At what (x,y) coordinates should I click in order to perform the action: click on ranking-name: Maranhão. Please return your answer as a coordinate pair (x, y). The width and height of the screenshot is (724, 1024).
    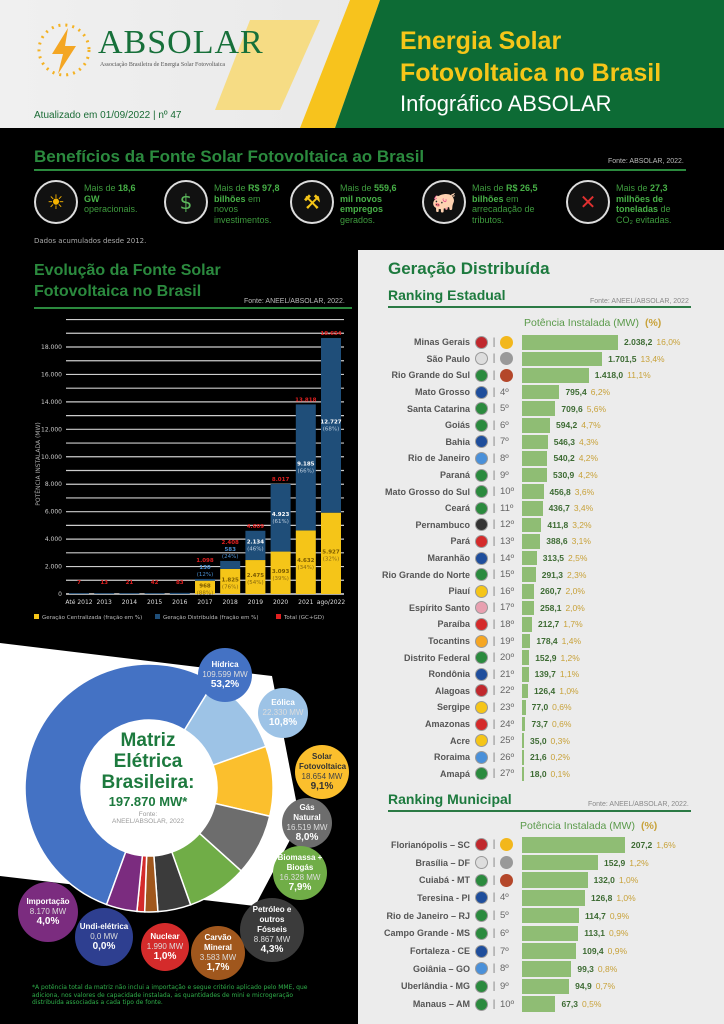
    Looking at the image, I should click on (448, 558).